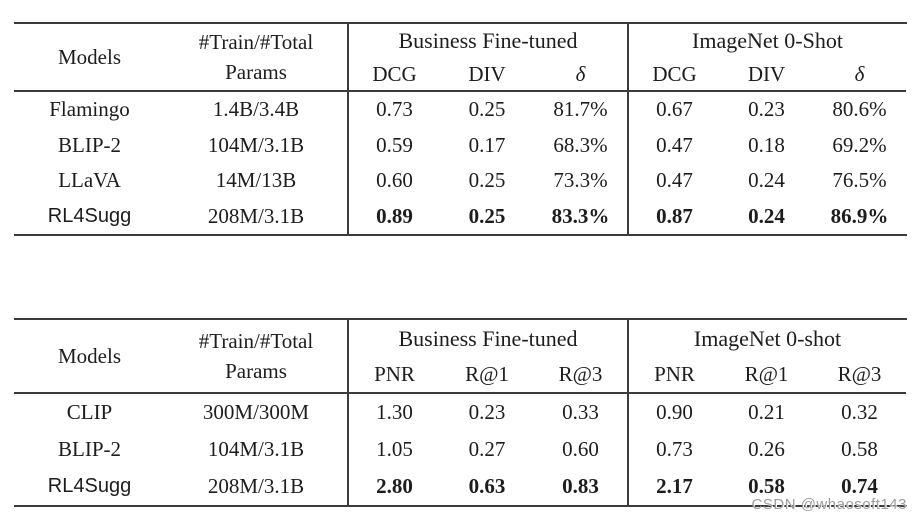 This screenshot has height=524, width=918. What do you see at coordinates (673, 375) in the screenshot?
I see `table2-subheader-pnr-imagenet: PNR` at bounding box center [673, 375].